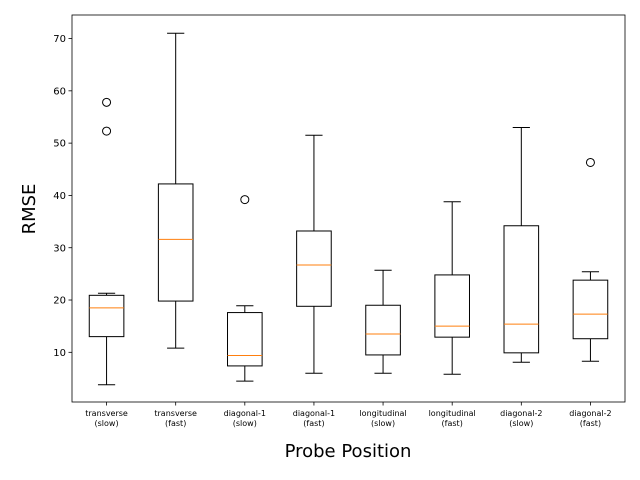 The height and width of the screenshot is (480, 640). What do you see at coordinates (59, 248) in the screenshot?
I see `y-tick-label-2: 30` at bounding box center [59, 248].